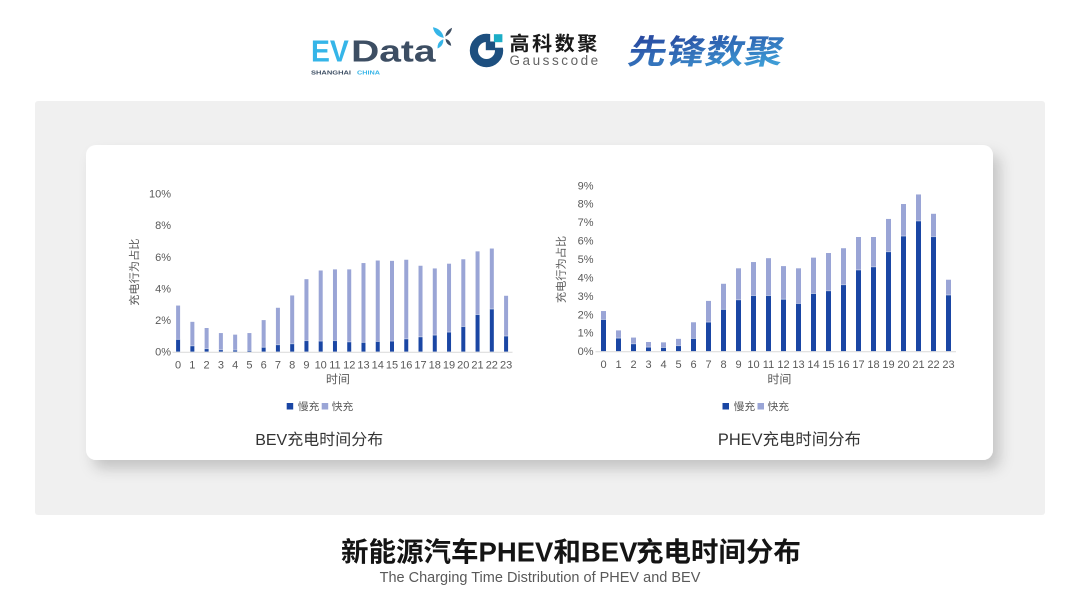  Describe the element at coordinates (586, 260) in the screenshot. I see `svg-text: 5%` at that location.